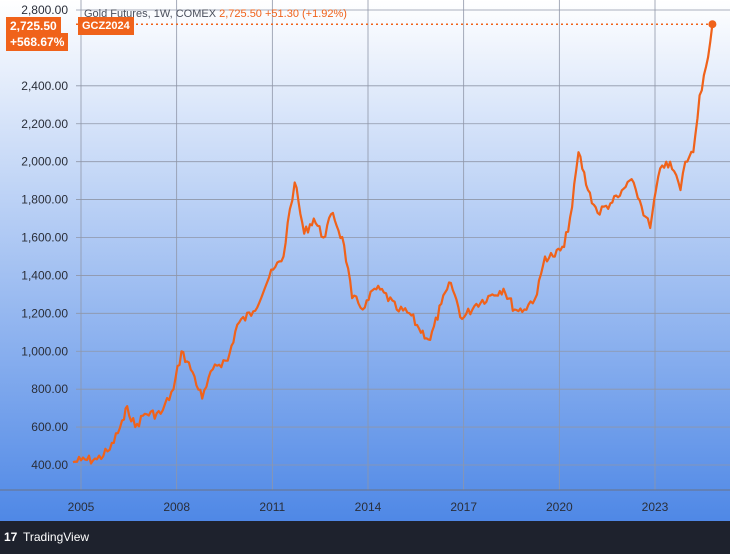 The height and width of the screenshot is (554, 730). What do you see at coordinates (44, 86) in the screenshot?
I see `y-tick-label: 2,400.00` at bounding box center [44, 86].